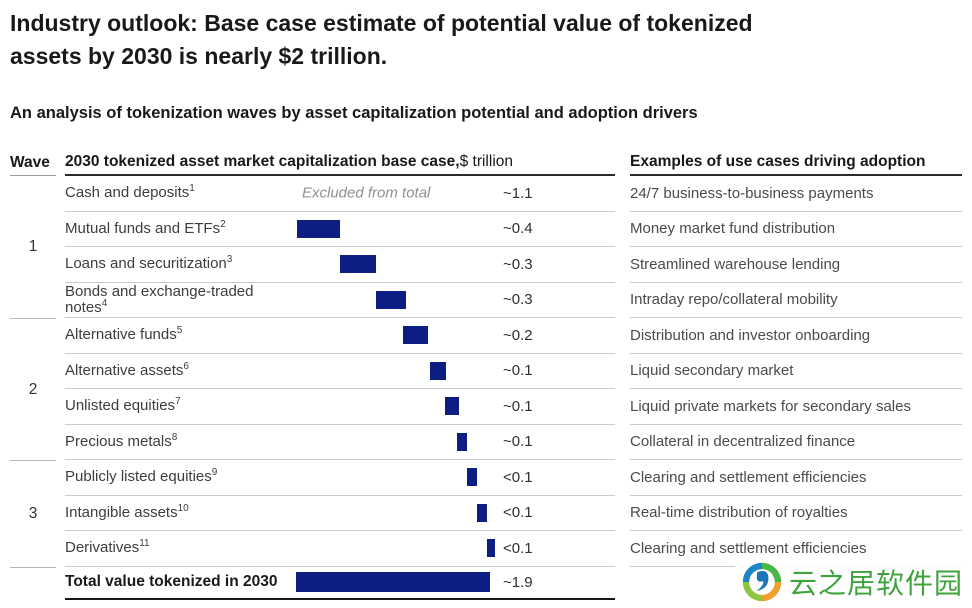  Describe the element at coordinates (796, 194) in the screenshot. I see `use-case-row: 24/7 business-to-business payments` at that location.